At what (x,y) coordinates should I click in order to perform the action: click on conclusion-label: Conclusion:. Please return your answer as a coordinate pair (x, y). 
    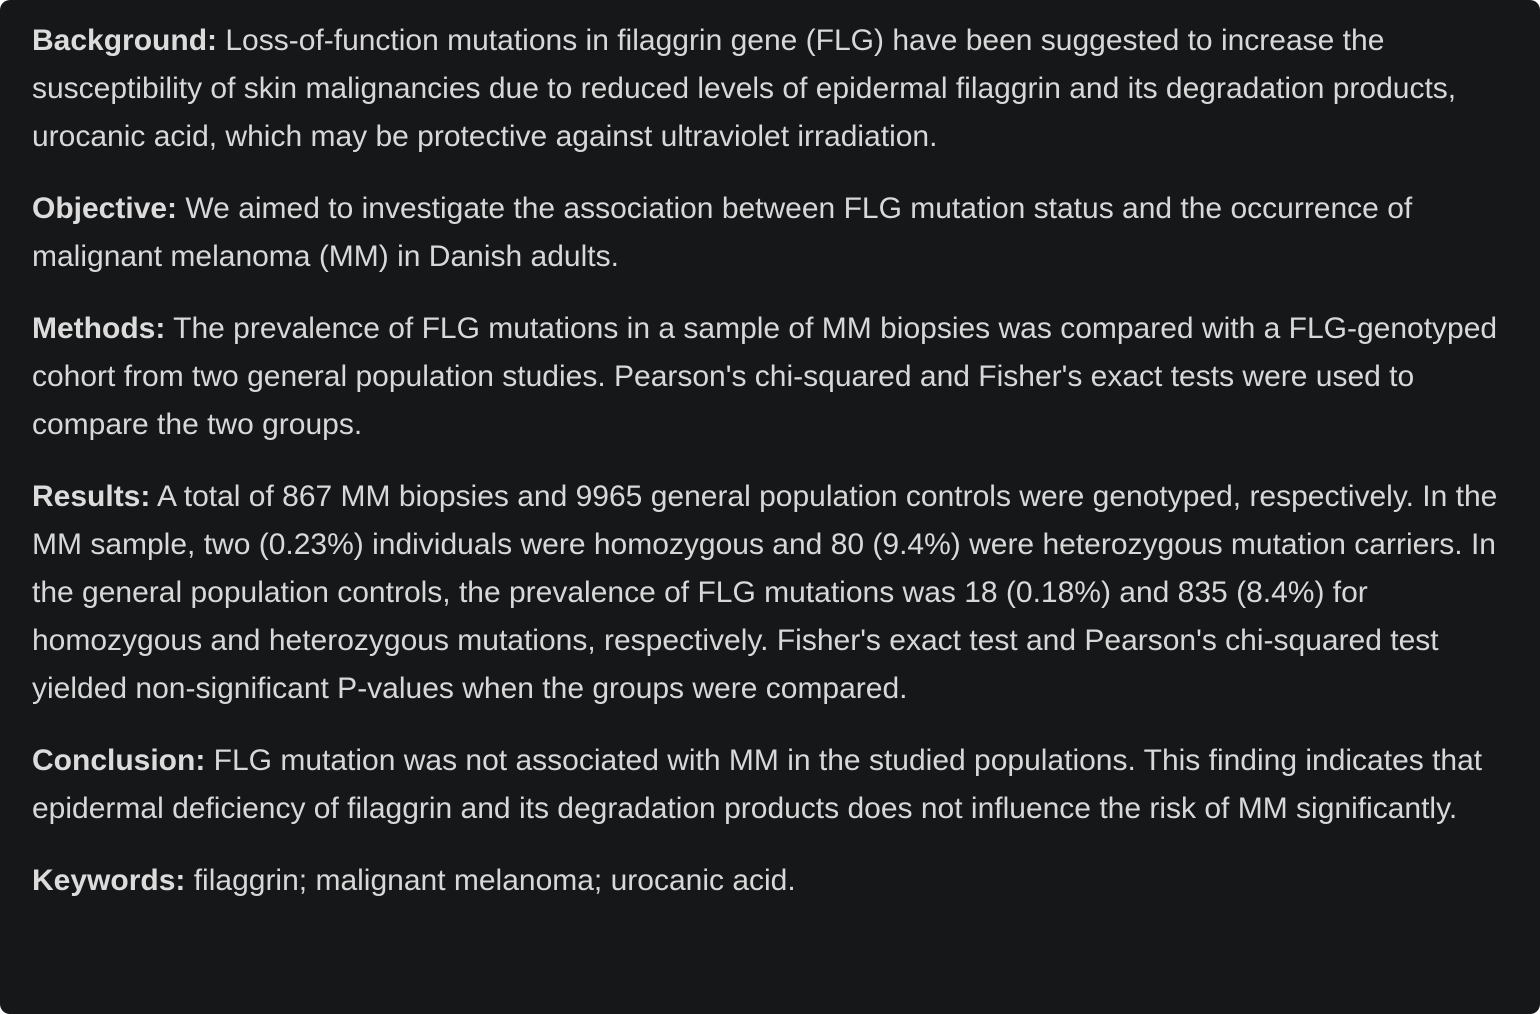
    Looking at the image, I should click on (119, 760).